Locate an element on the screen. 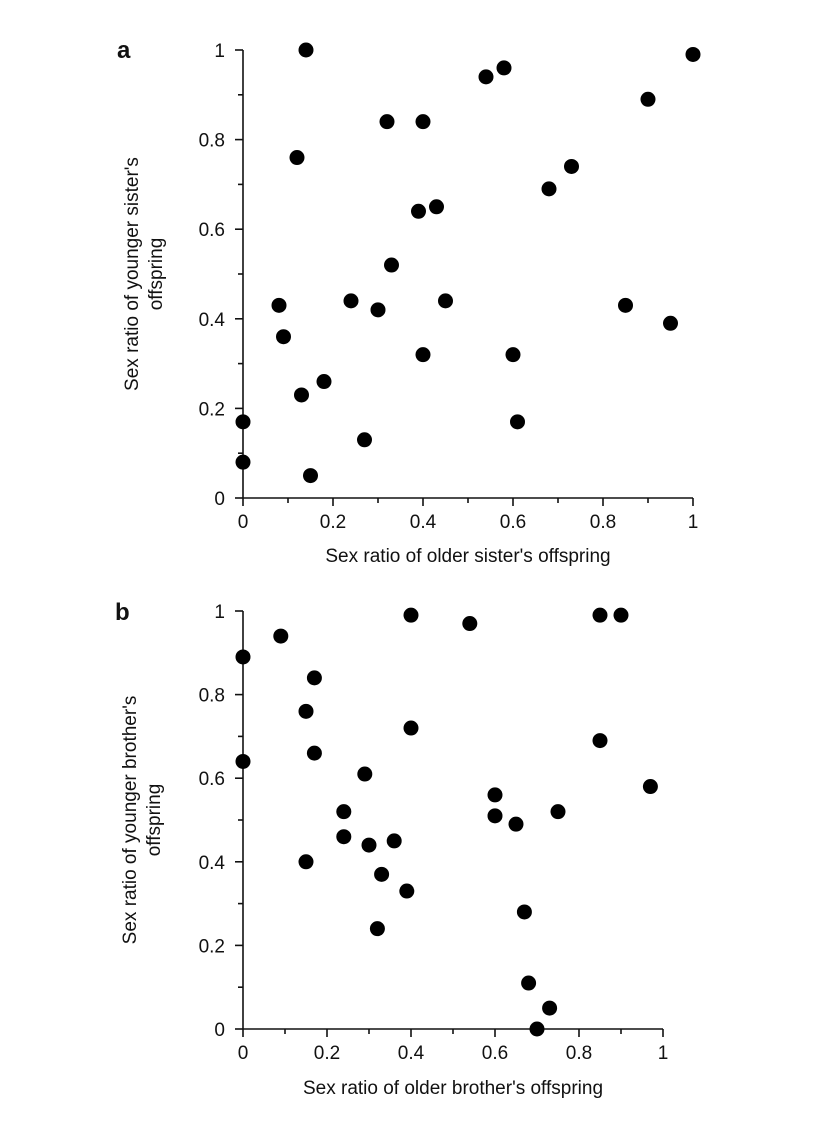 The width and height of the screenshot is (820, 1143). y-axis-title: Sex ratio of younger brother's offspring is located at coordinates (142, 820).